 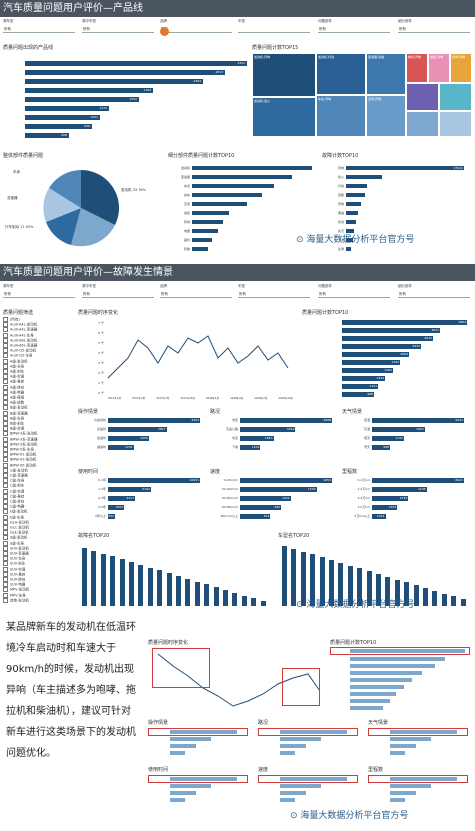 I want to click on scenario-bar: 1542, so click(x=278, y=489).